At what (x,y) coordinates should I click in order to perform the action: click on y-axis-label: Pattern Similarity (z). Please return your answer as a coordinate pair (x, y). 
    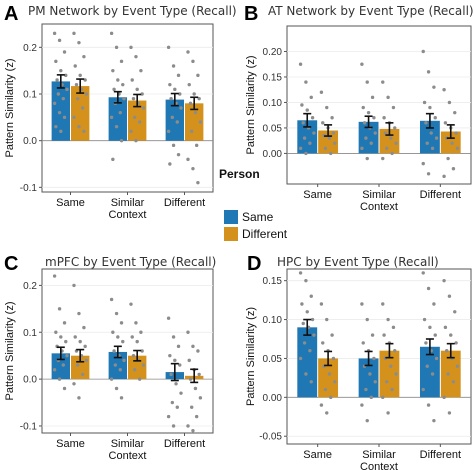
    Looking at the image, I should click on (251, 104).